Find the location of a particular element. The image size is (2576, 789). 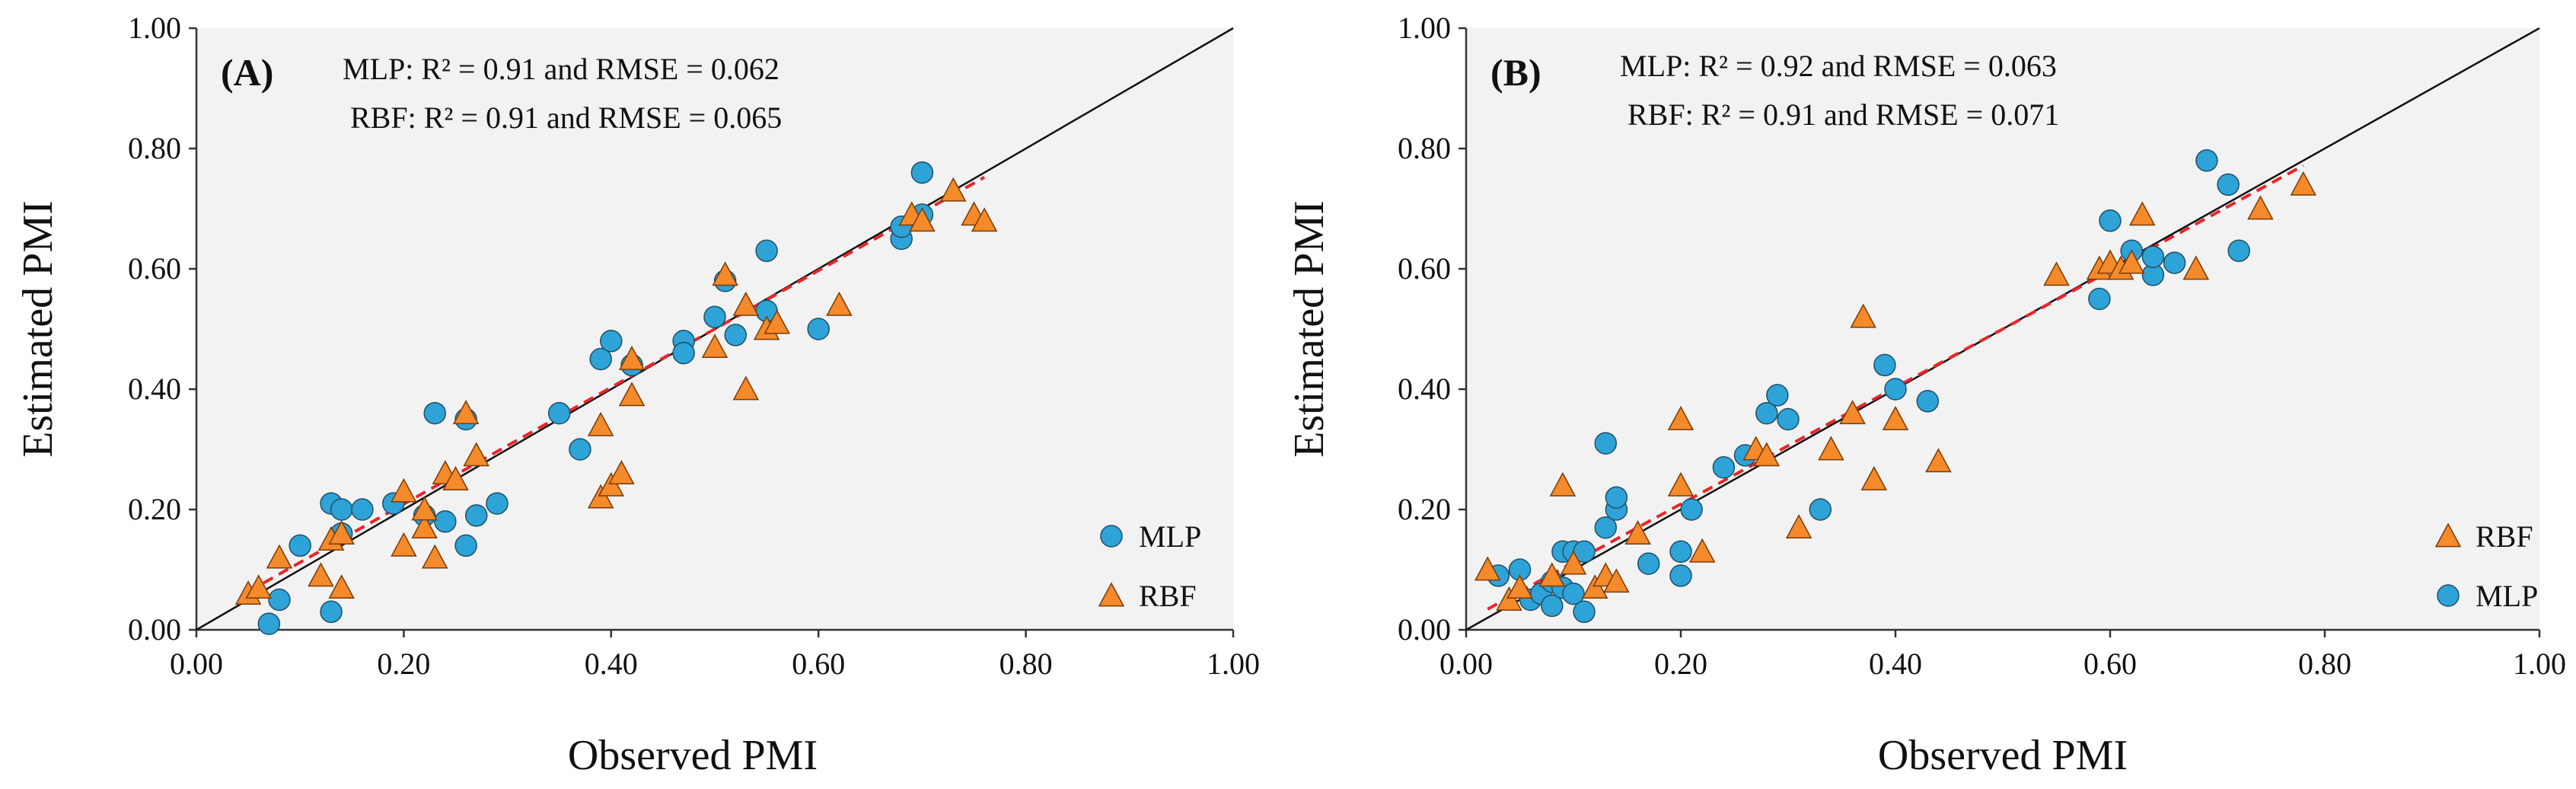

x-tick-label: 1.00 is located at coordinates (2540, 664).